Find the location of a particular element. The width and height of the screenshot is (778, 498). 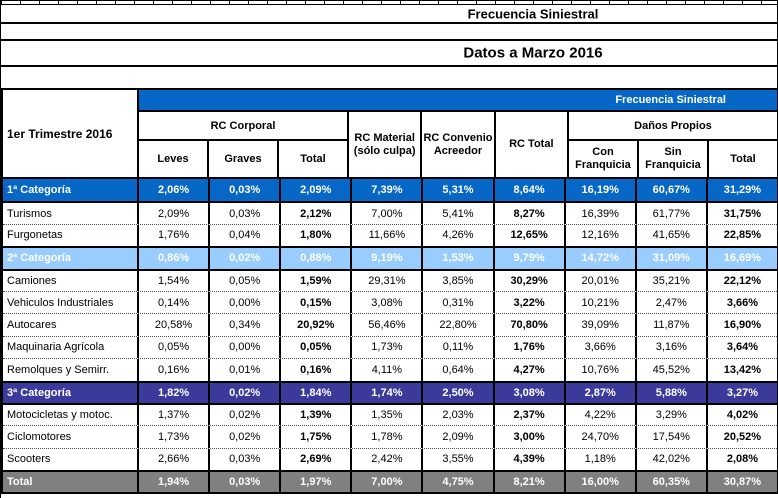

value-cell: 1,84% is located at coordinates (317, 392).